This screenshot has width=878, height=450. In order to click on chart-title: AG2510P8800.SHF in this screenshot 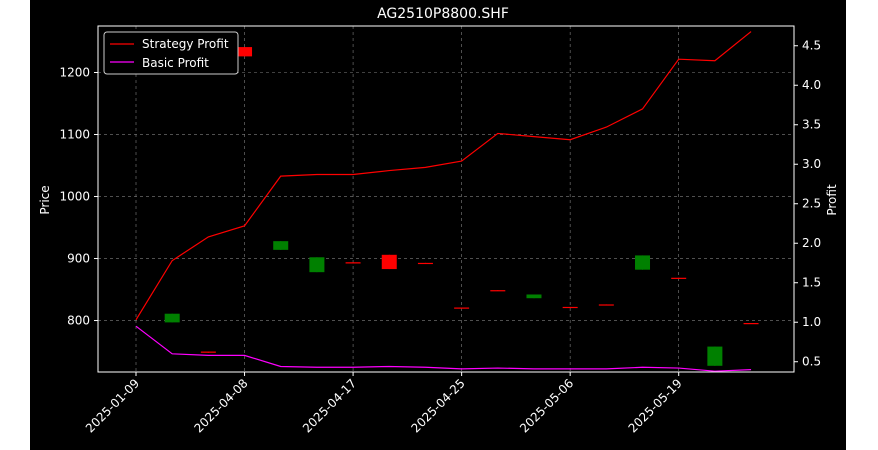, I will do `click(443, 14)`.